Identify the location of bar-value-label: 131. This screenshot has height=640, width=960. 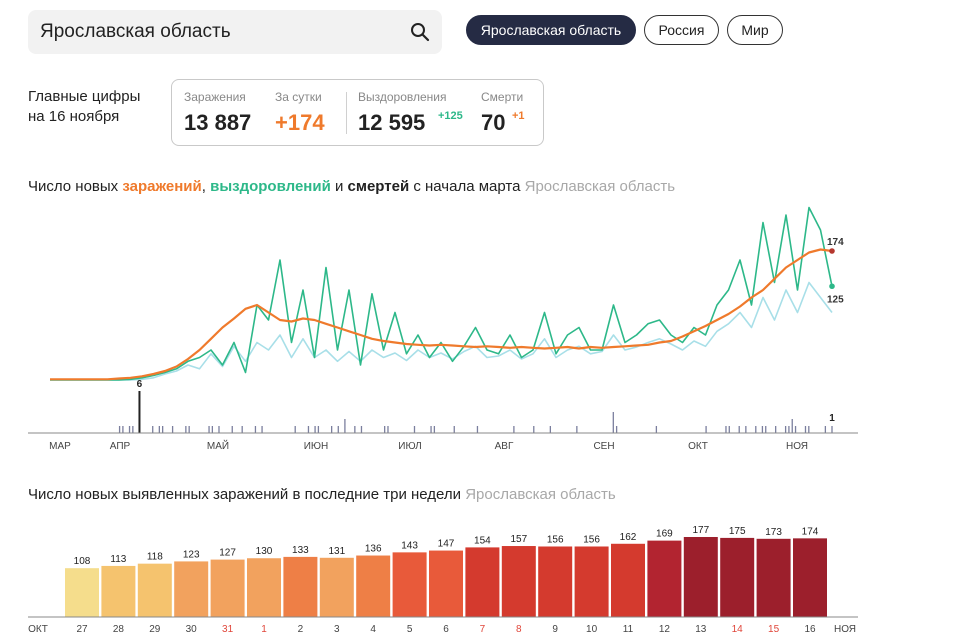
(336, 551).